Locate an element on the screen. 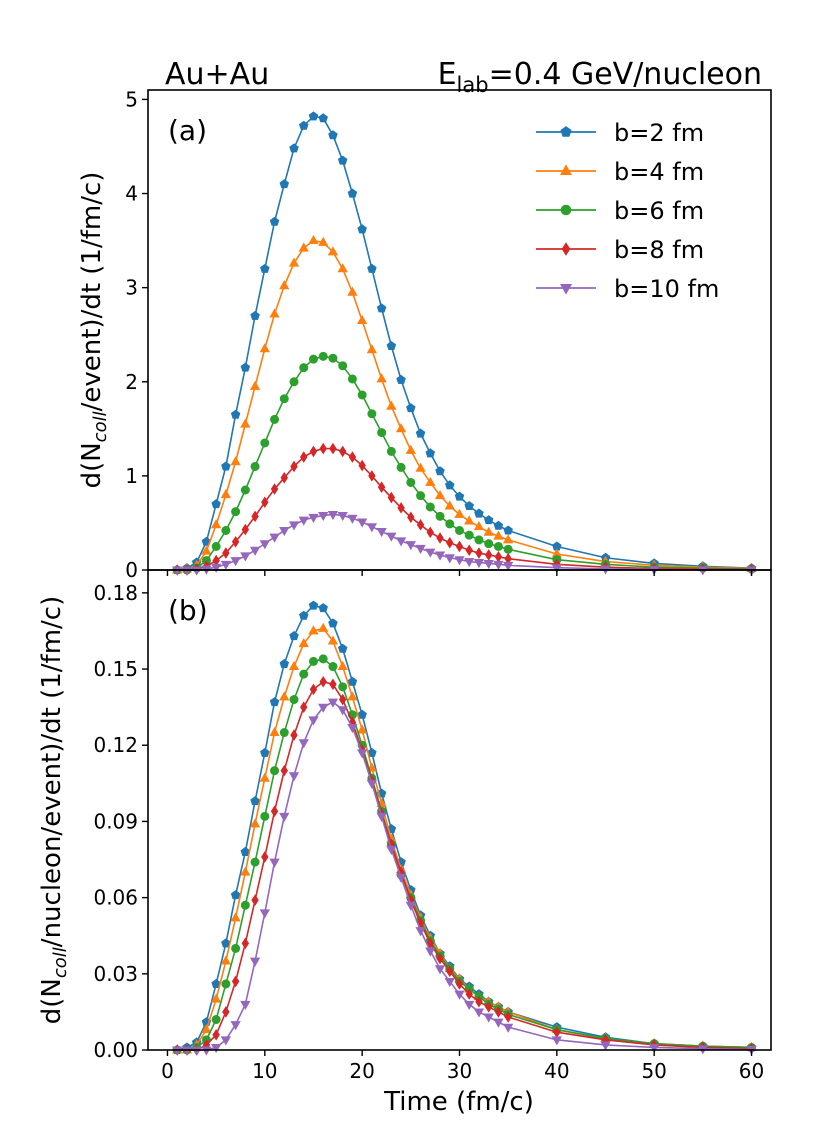  x-tick-label: 50 is located at coordinates (653, 1071).